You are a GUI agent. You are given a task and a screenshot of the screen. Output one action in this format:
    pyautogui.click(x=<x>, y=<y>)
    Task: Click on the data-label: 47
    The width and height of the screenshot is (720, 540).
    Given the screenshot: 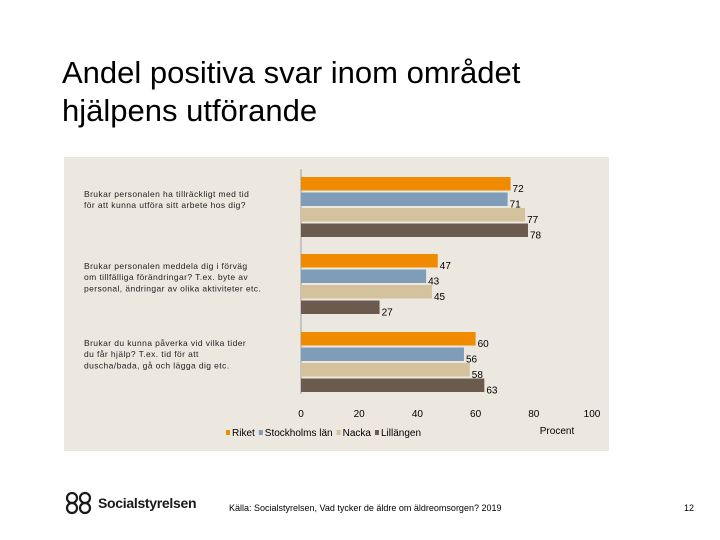 What is the action you would take?
    pyautogui.click(x=446, y=266)
    